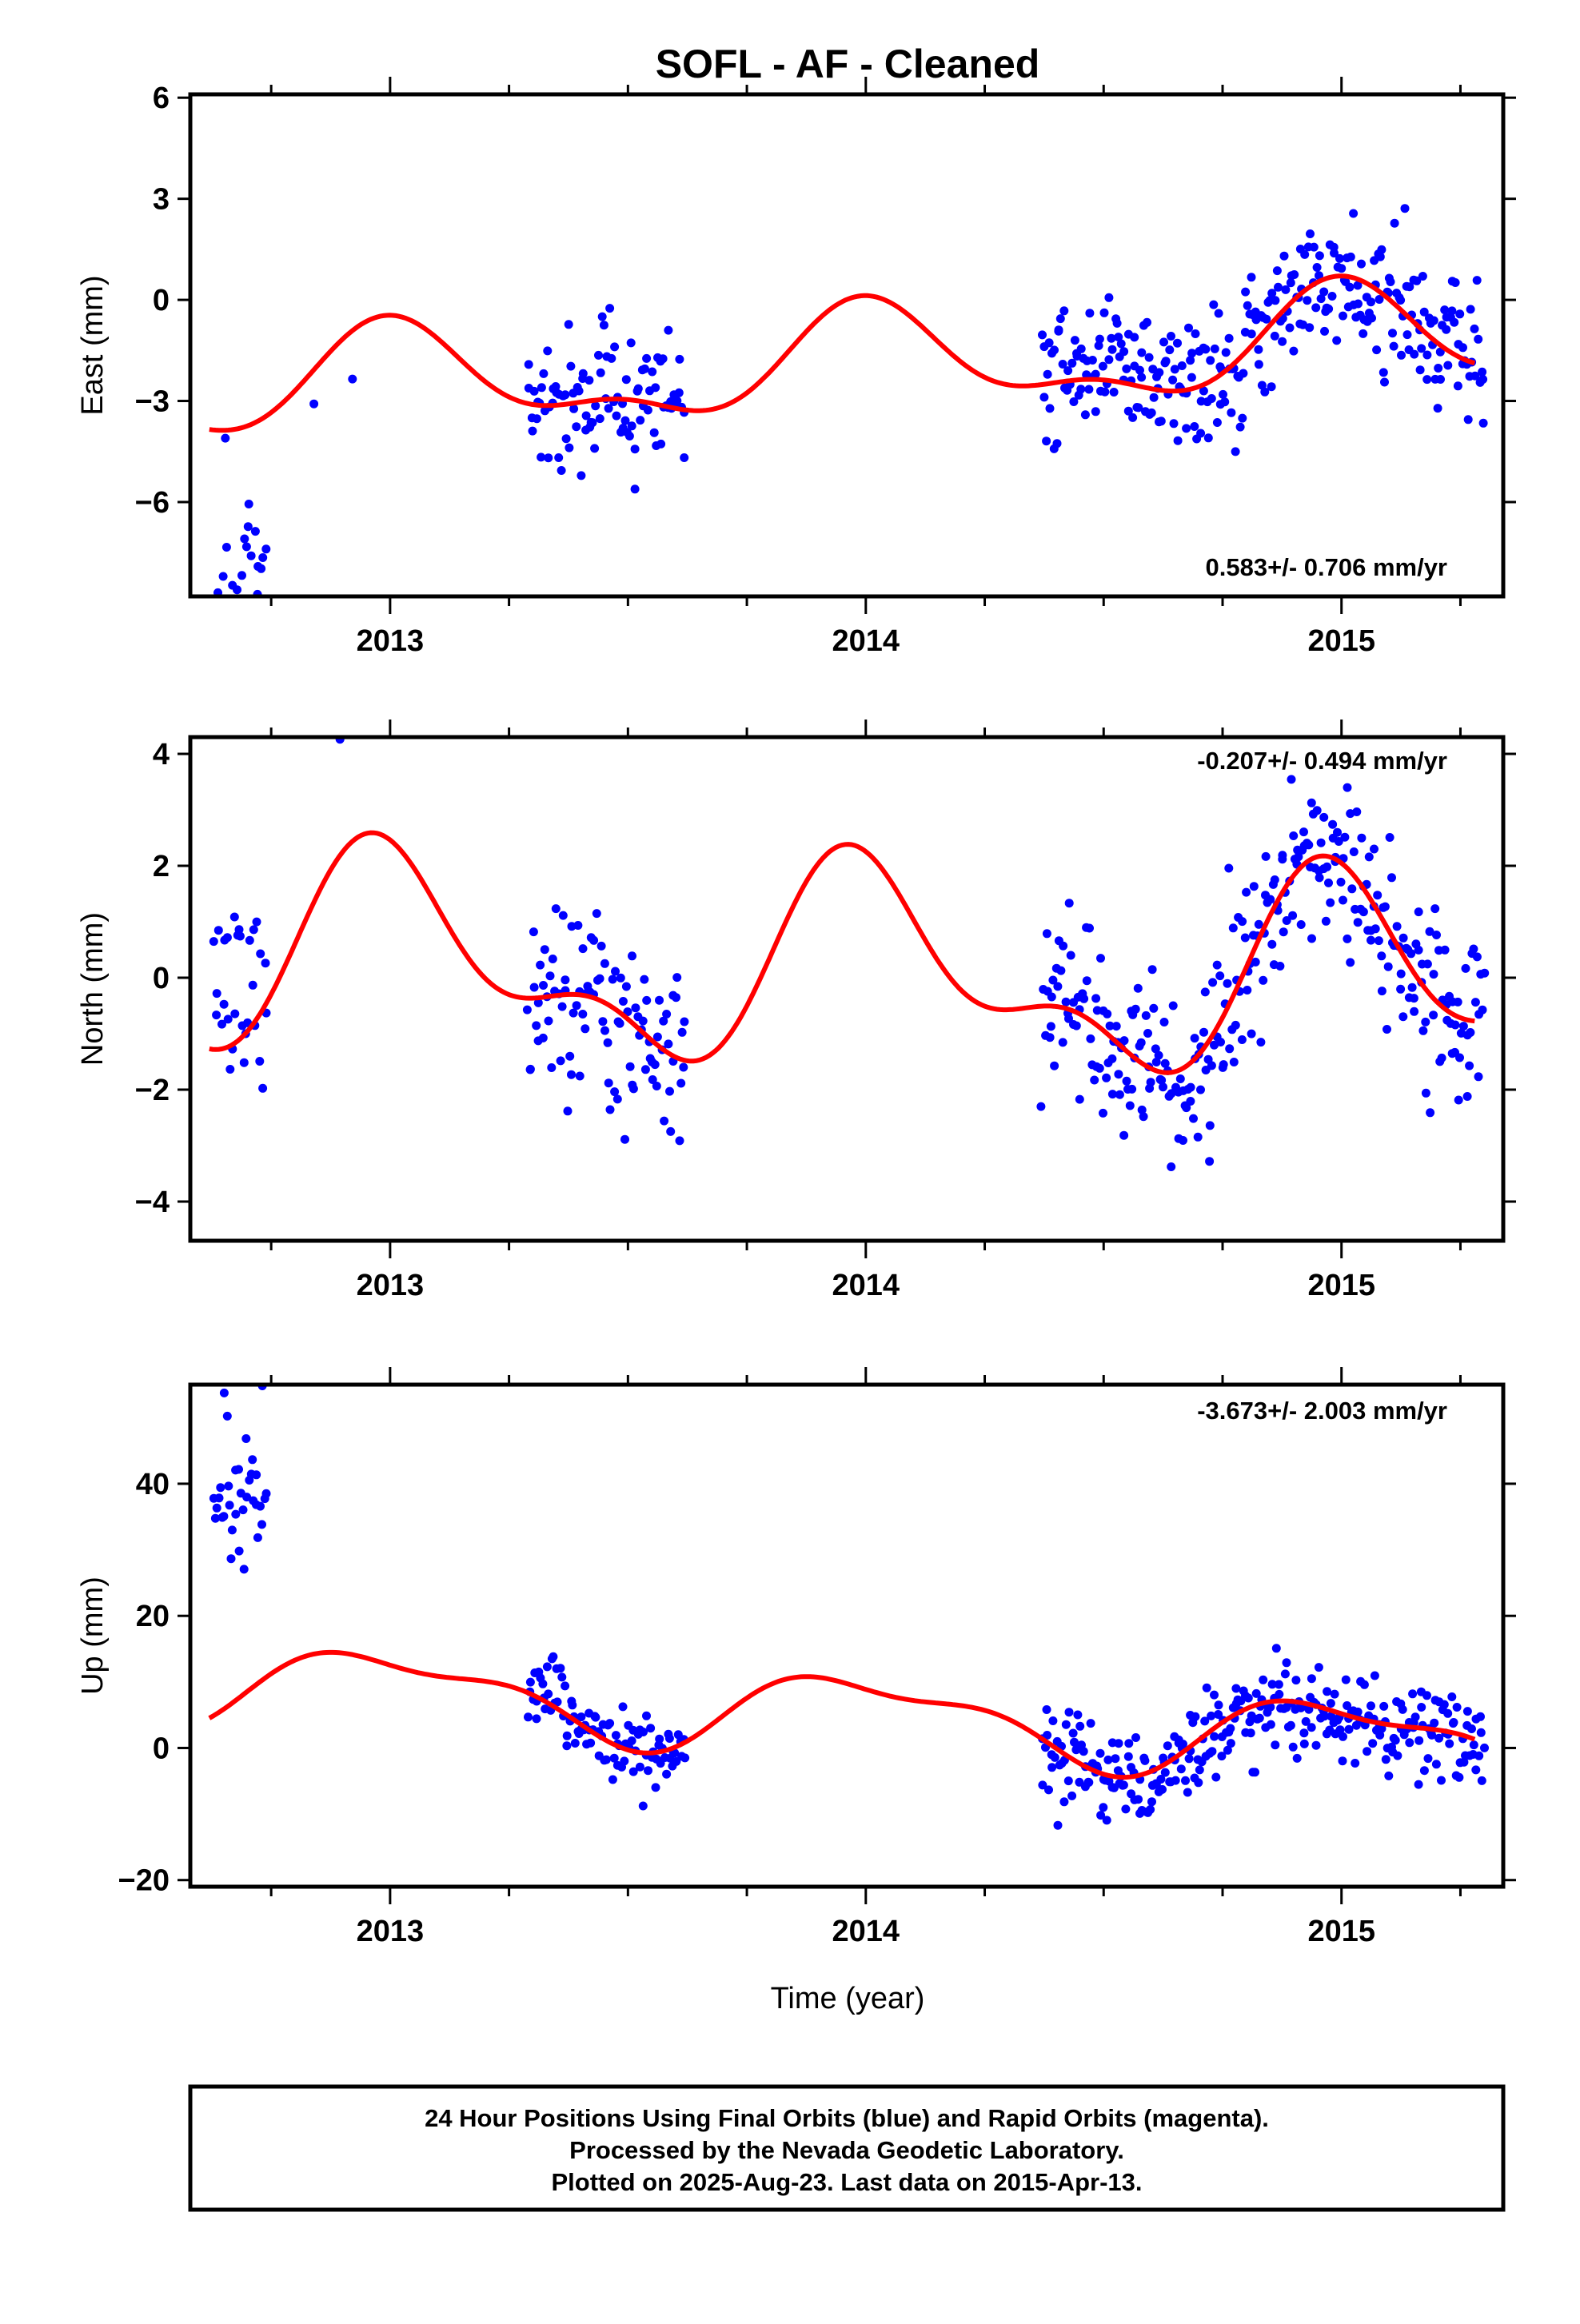 The image size is (1580, 2324). Describe the element at coordinates (152, 1090) in the screenshot. I see `y-tick-label: −2` at that location.